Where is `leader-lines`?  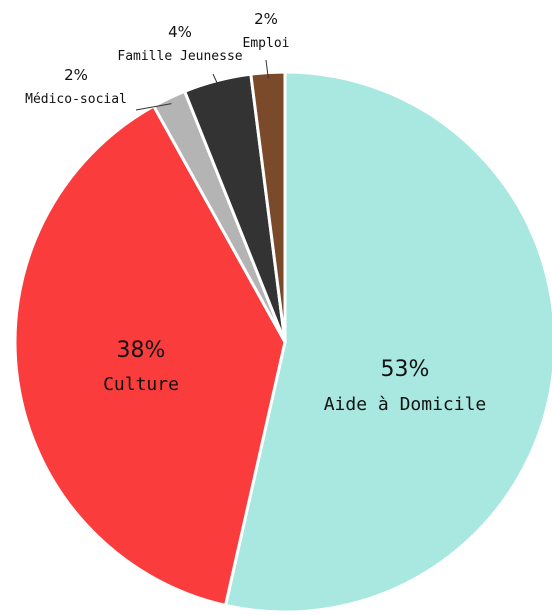 leader-lines is located at coordinates (202, 85).